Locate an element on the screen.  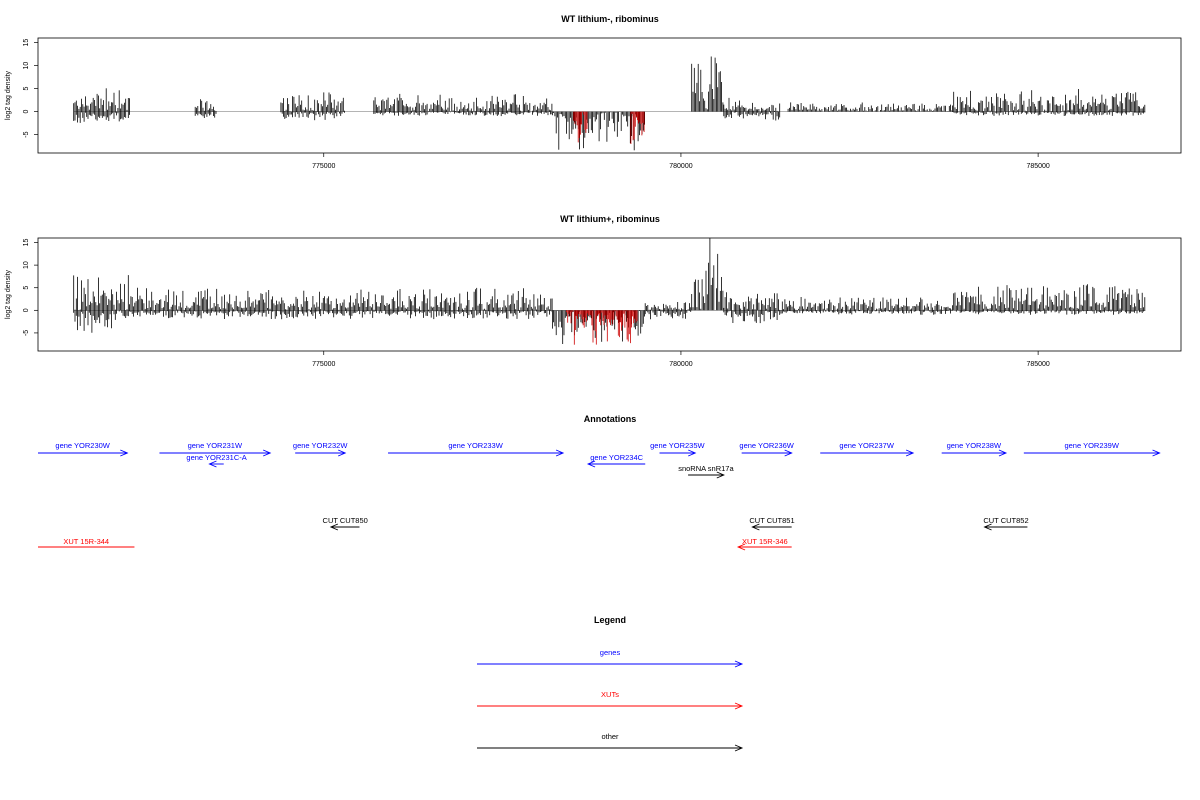
legend-label: other is located at coordinates (610, 736).